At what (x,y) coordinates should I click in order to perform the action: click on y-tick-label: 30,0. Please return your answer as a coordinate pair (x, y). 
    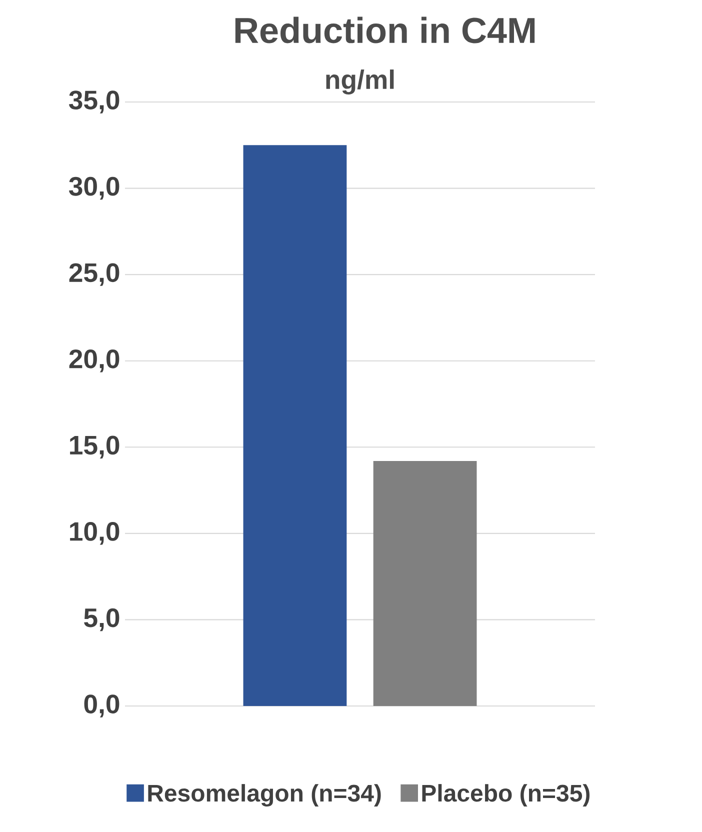
    Looking at the image, I should click on (94, 188).